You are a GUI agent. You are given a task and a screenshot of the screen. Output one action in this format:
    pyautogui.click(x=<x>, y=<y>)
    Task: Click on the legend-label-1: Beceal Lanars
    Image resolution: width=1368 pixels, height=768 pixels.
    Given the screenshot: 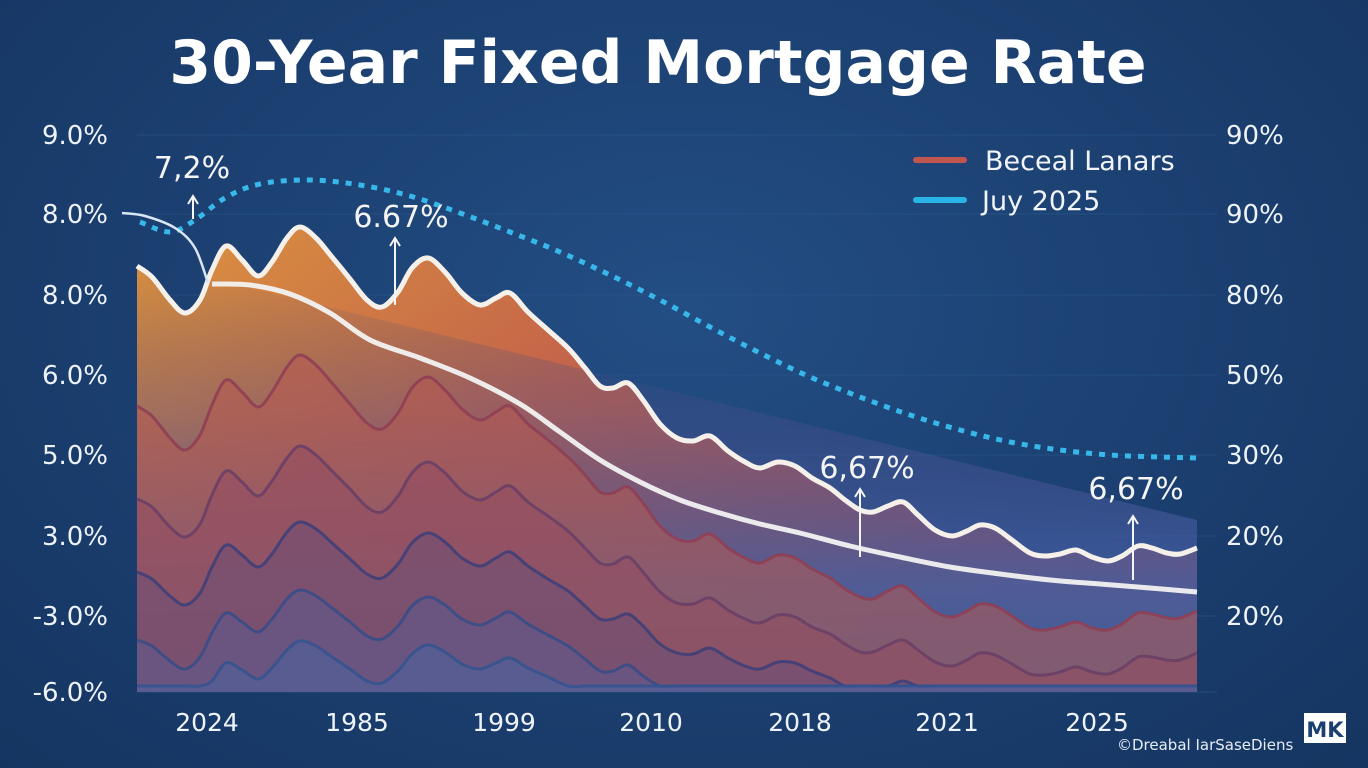 What is the action you would take?
    pyautogui.click(x=1080, y=161)
    